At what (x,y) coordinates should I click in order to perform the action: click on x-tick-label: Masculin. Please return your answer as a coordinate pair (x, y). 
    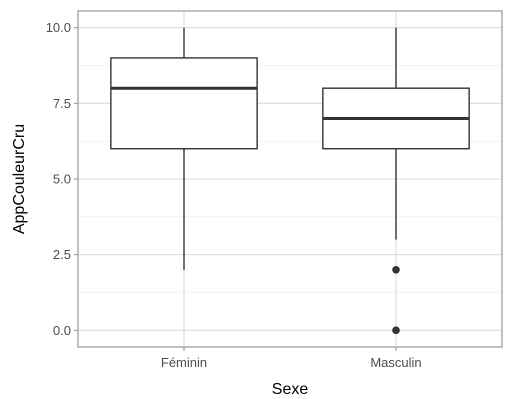
    Looking at the image, I should click on (395, 362).